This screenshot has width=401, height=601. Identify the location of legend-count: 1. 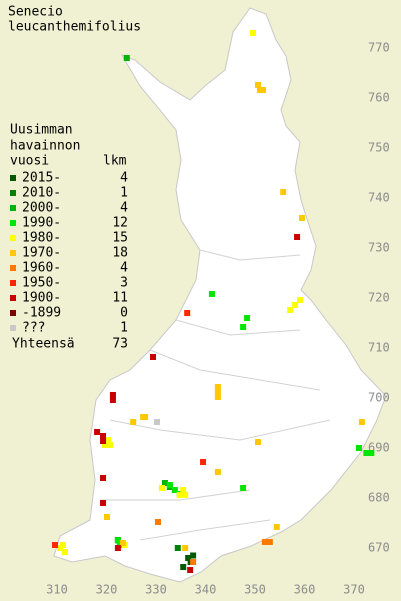
(124, 193).